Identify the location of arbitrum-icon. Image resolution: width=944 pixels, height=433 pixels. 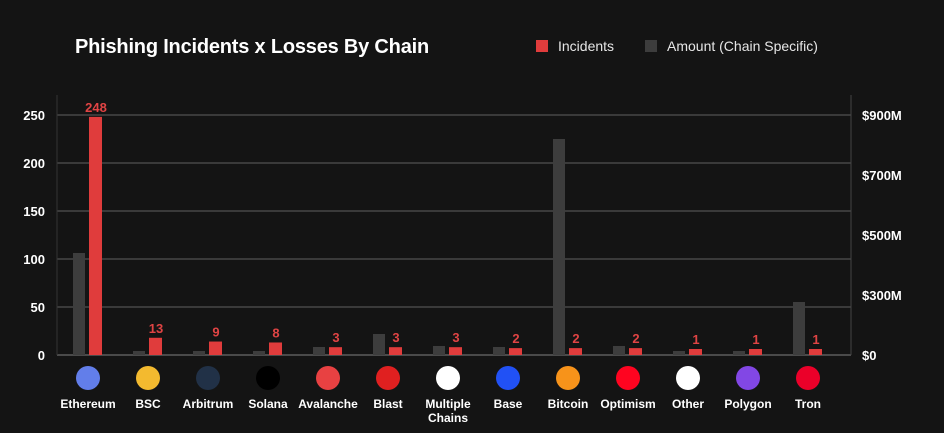
(208, 378).